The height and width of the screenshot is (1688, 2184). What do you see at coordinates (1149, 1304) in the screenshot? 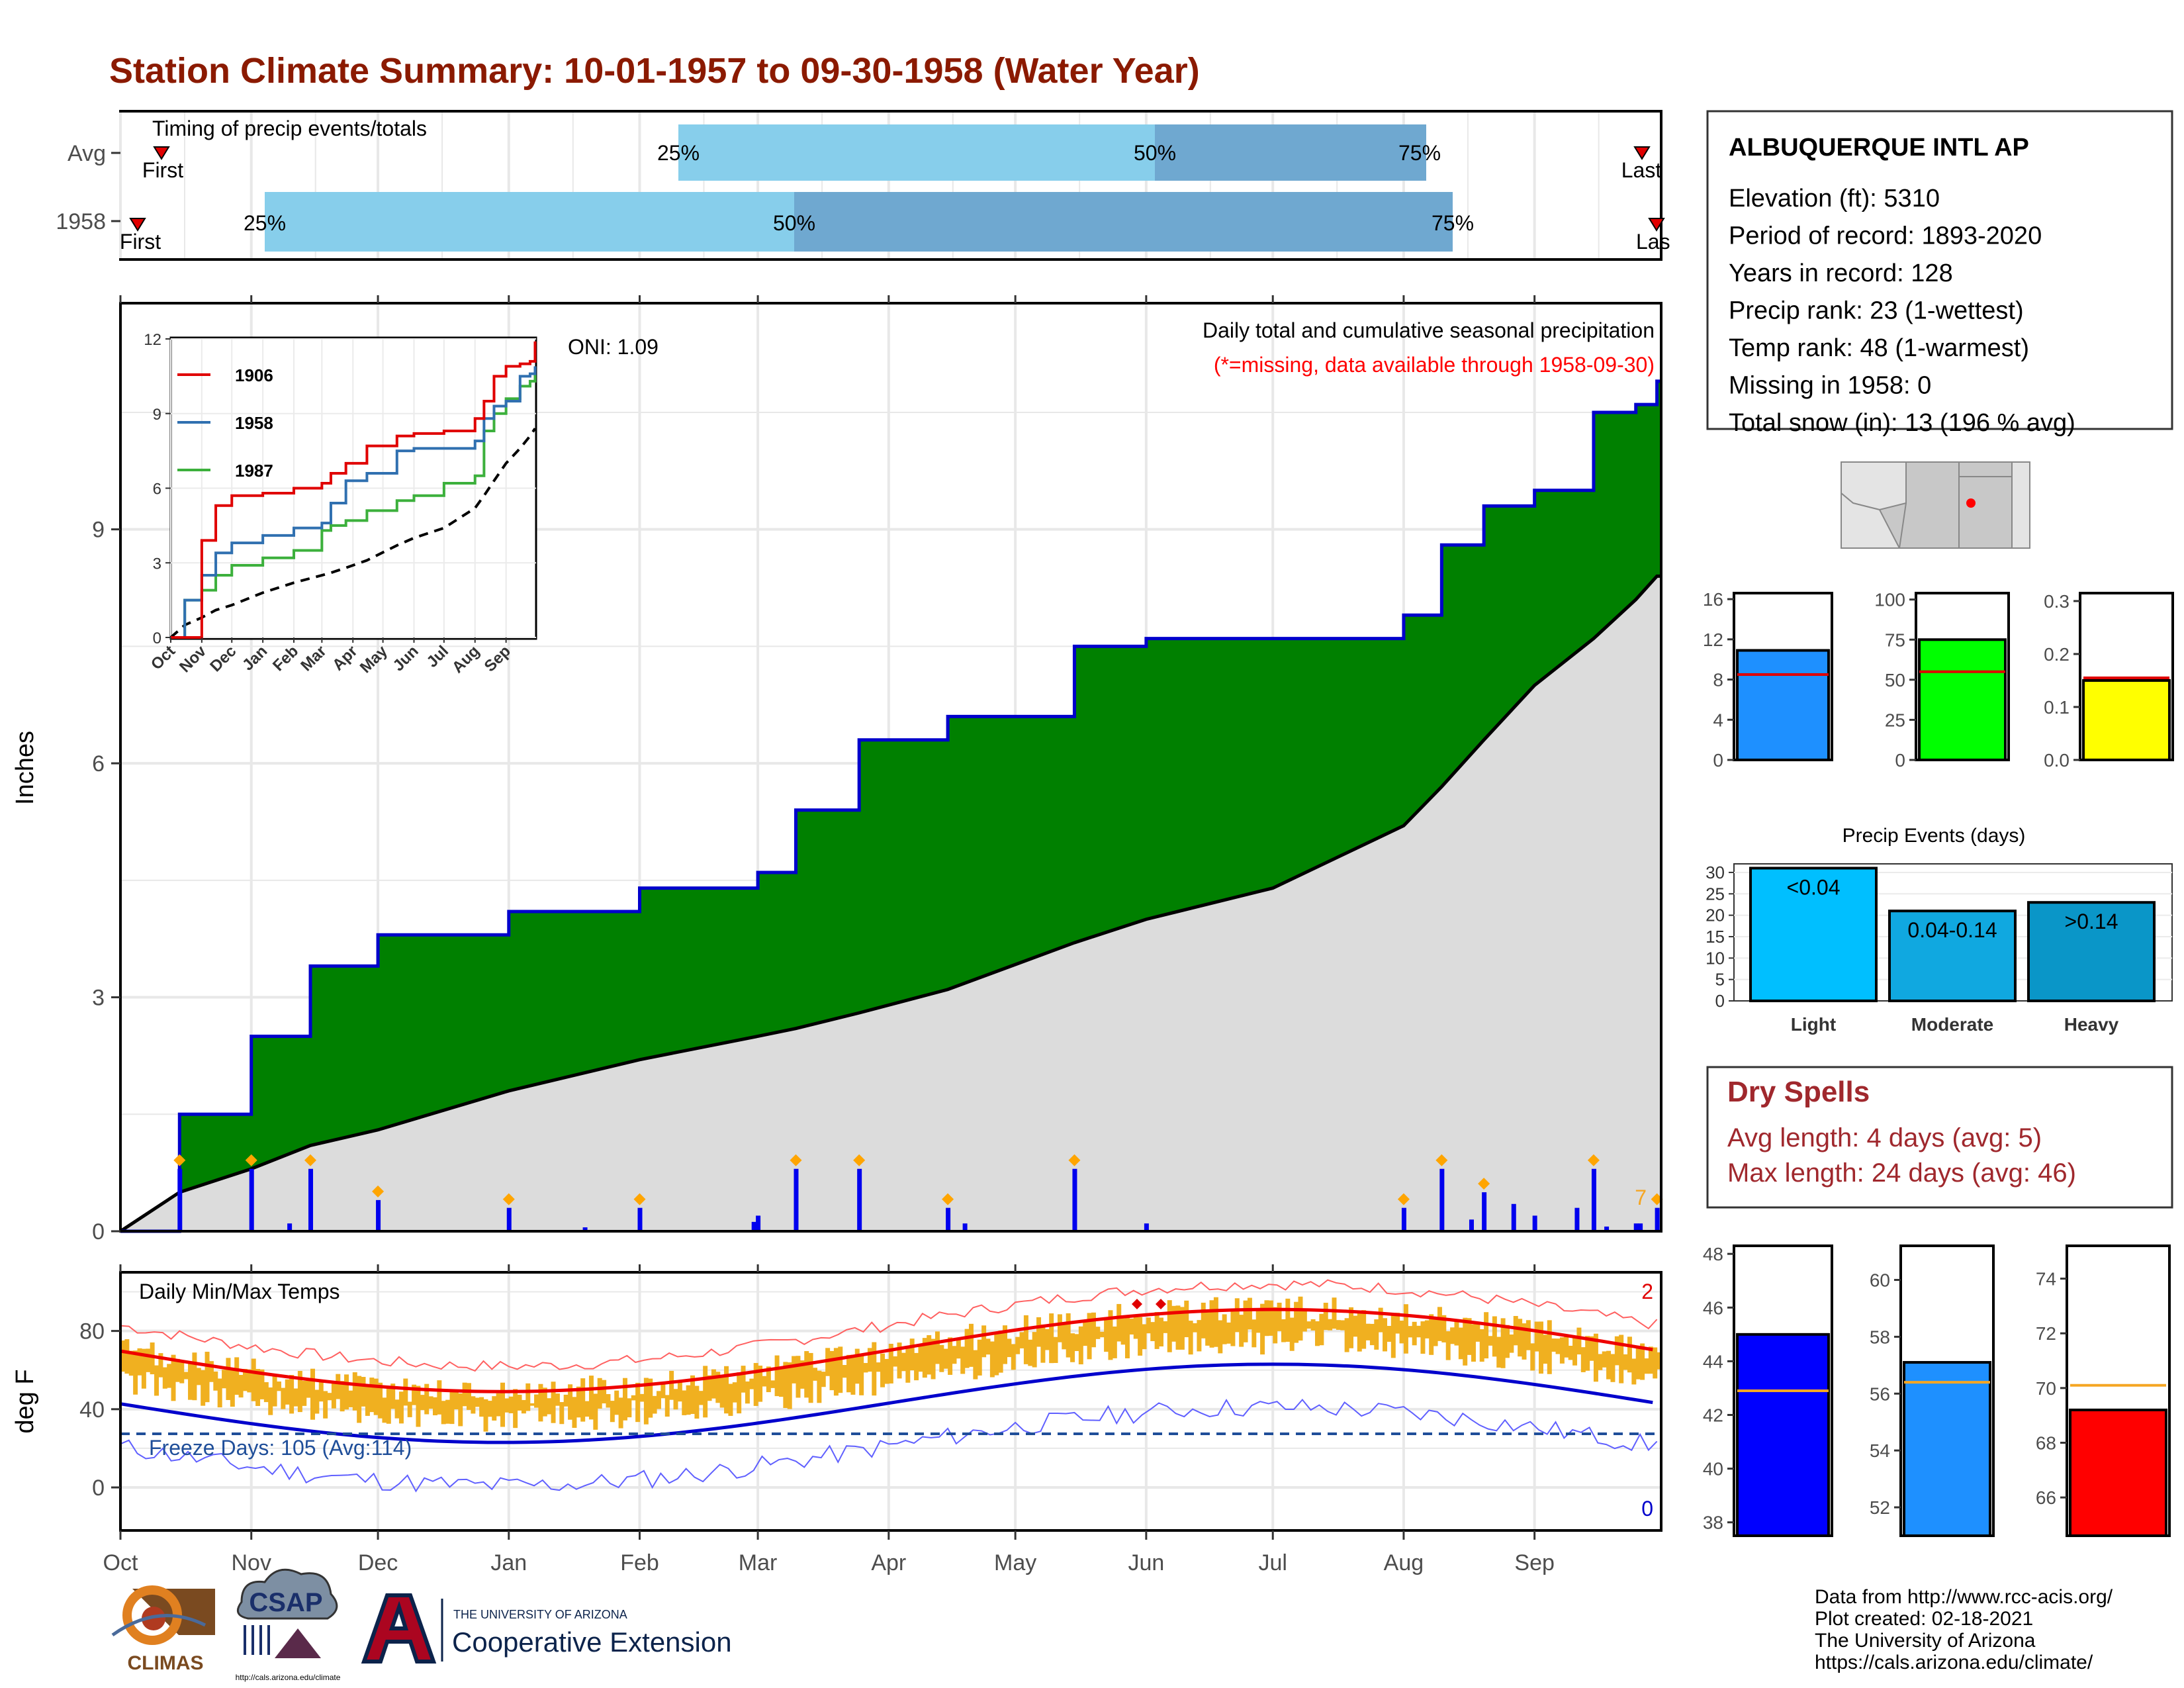
I see `record-max-markers` at bounding box center [1149, 1304].